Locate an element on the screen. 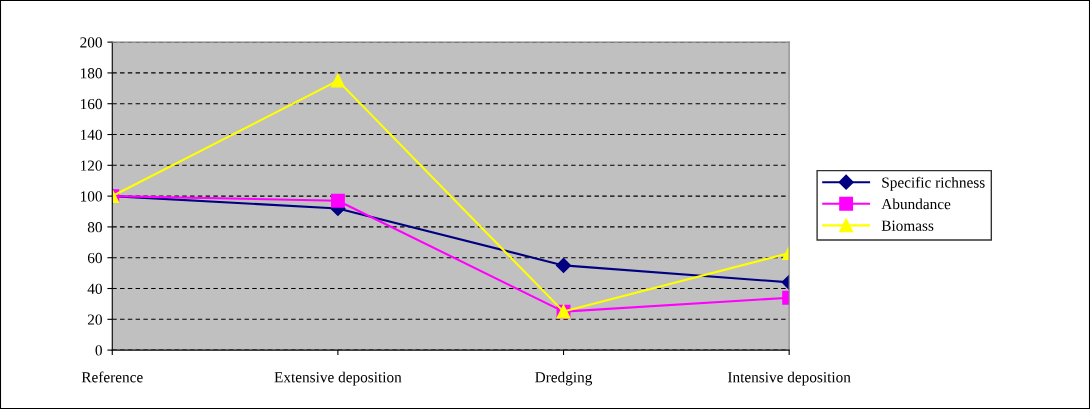 This screenshot has width=1090, height=409. y-tick-label: 140 is located at coordinates (91, 134).